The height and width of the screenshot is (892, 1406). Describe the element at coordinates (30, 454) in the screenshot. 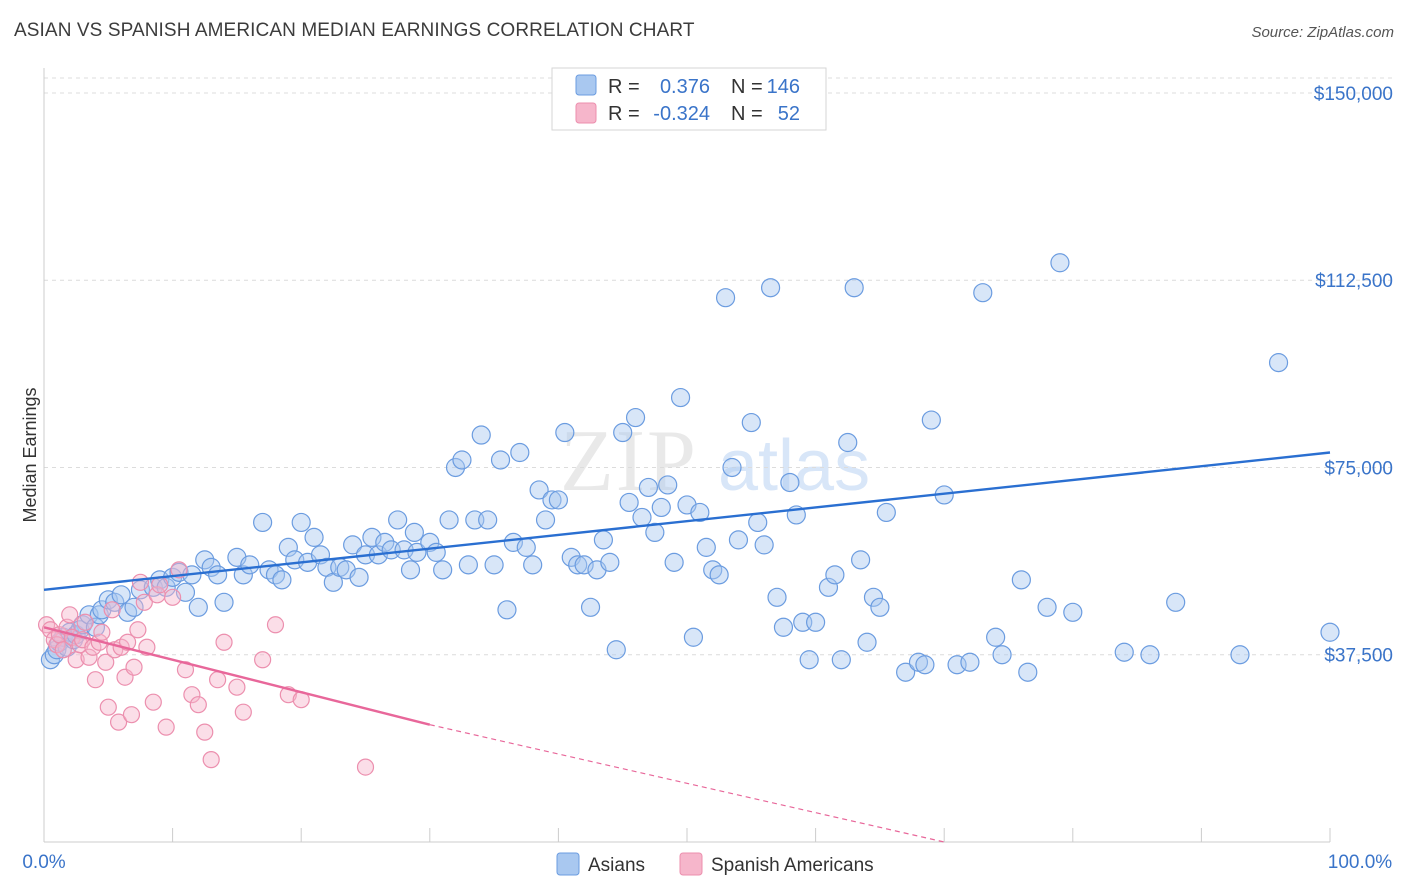

I see `y-axis-label: Median Earnings` at that location.